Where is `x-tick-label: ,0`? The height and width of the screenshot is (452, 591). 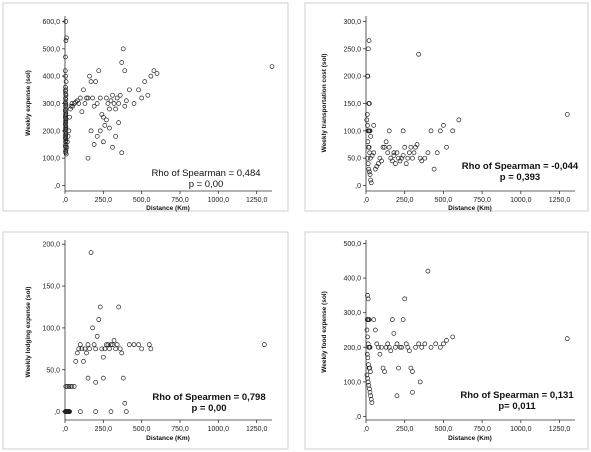 x-tick-label: ,0 is located at coordinates (366, 200).